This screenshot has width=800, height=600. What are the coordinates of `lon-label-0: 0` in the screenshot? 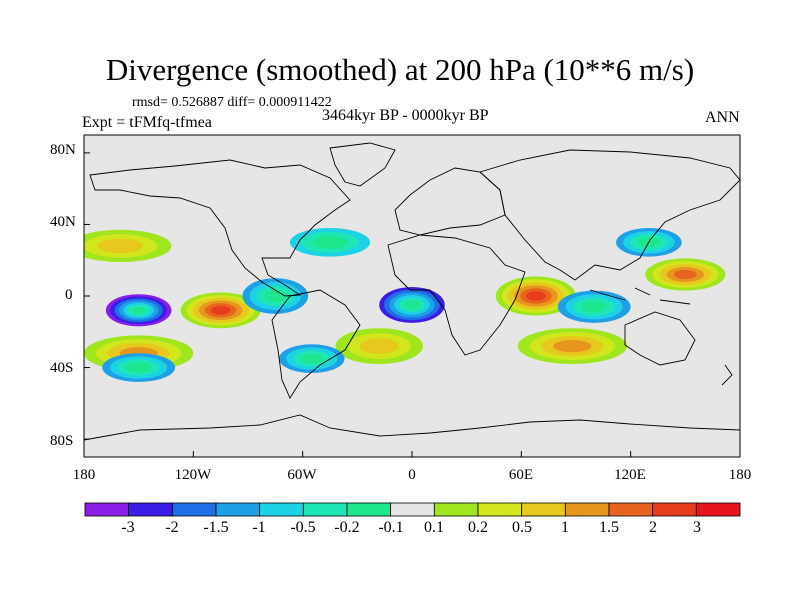 It's located at (412, 475).